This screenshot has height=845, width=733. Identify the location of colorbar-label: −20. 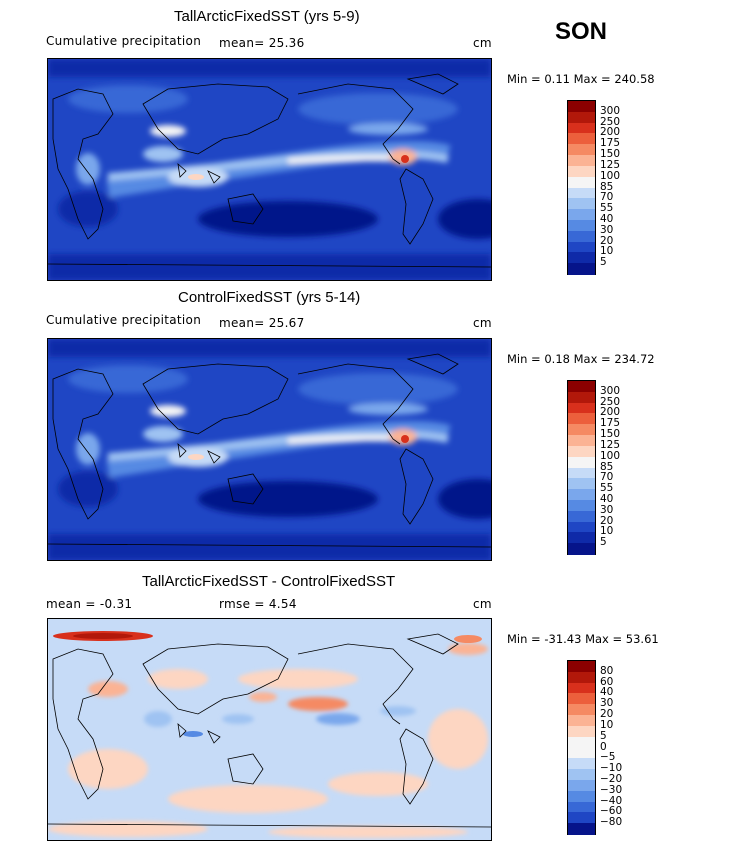
(611, 778).